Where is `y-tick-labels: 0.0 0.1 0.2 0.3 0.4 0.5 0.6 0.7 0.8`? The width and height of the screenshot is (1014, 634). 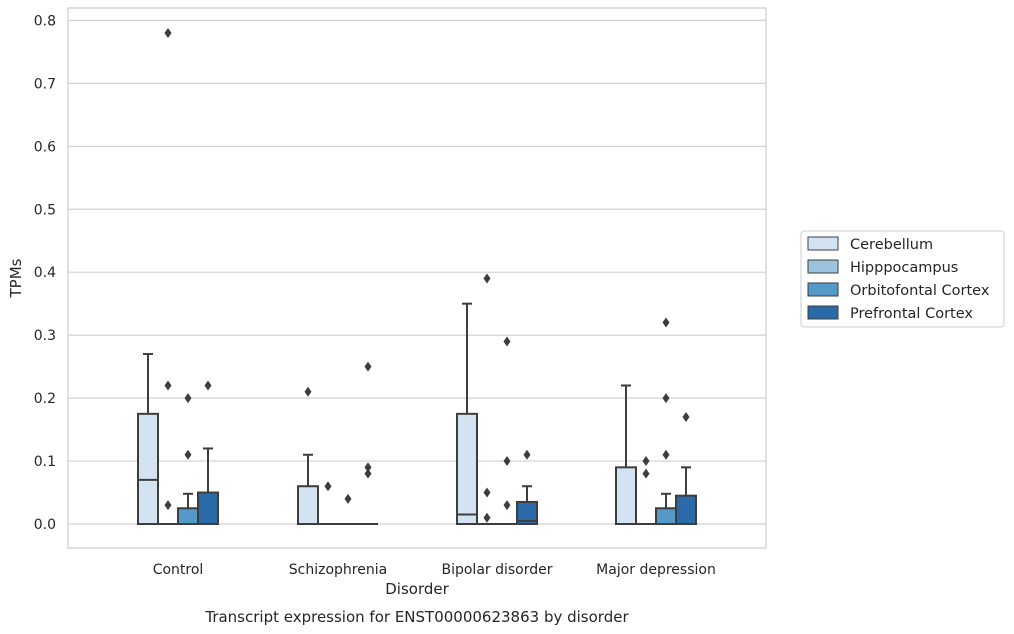
y-tick-labels: 0.0 0.1 0.2 0.3 0.4 0.5 0.6 0.7 0.8 is located at coordinates (45, 273).